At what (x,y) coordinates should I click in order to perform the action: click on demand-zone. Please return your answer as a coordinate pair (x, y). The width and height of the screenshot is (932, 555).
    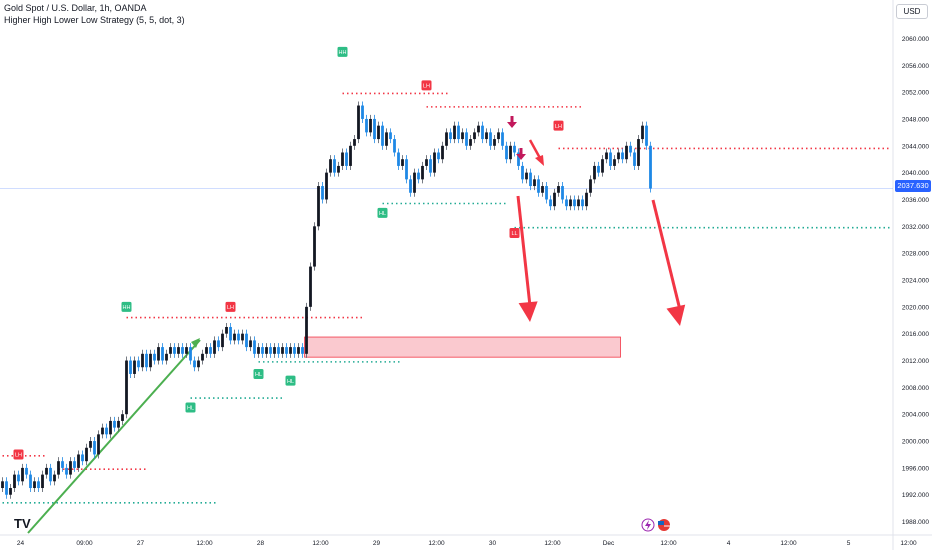
    Looking at the image, I should click on (462, 347).